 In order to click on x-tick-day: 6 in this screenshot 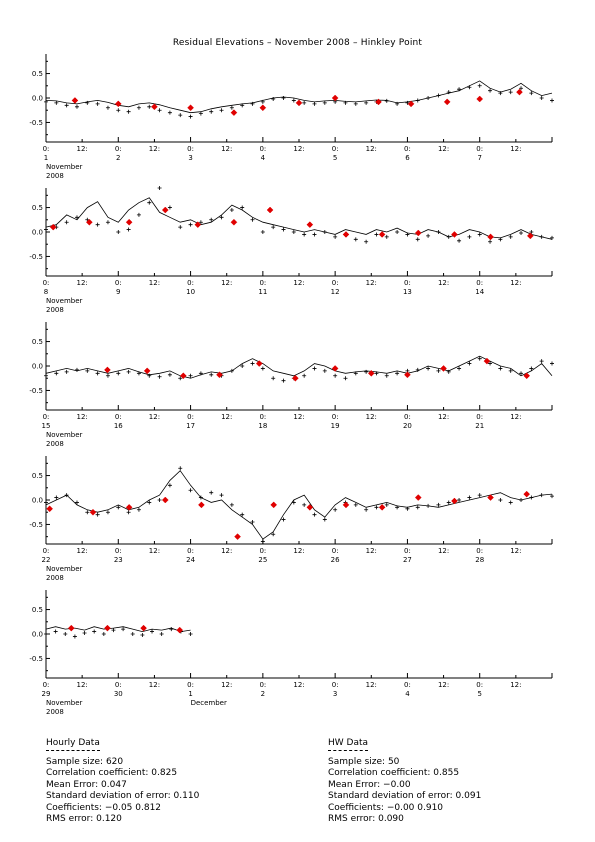, I will do `click(407, 158)`.